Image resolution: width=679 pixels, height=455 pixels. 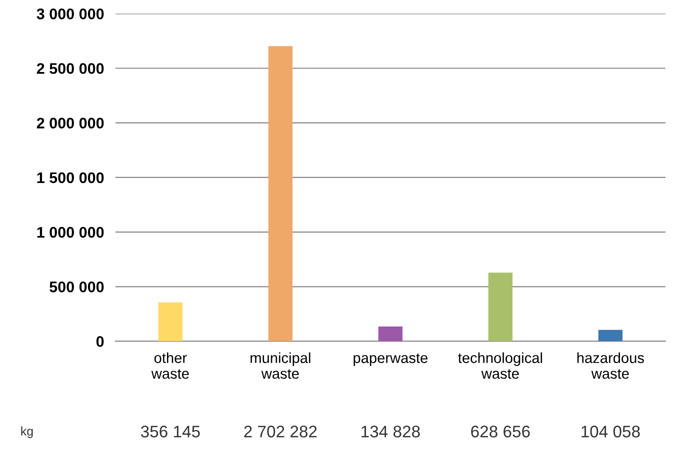 I want to click on y-tick-label: 2 500 000, so click(x=70, y=68).